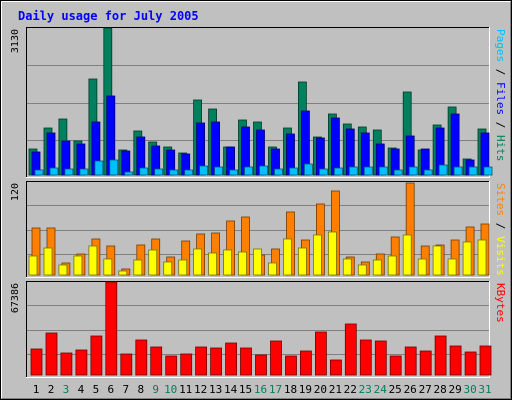 This screenshot has width=512, height=400. What do you see at coordinates (110, 389) in the screenshot?
I see `x-tick-label-day-6: 6` at bounding box center [110, 389].